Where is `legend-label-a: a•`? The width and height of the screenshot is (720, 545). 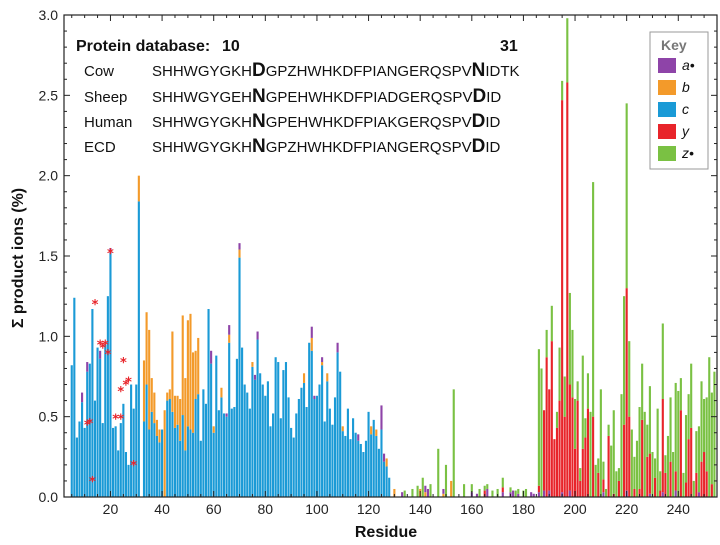
legend-label-a: a• is located at coordinates (688, 65).